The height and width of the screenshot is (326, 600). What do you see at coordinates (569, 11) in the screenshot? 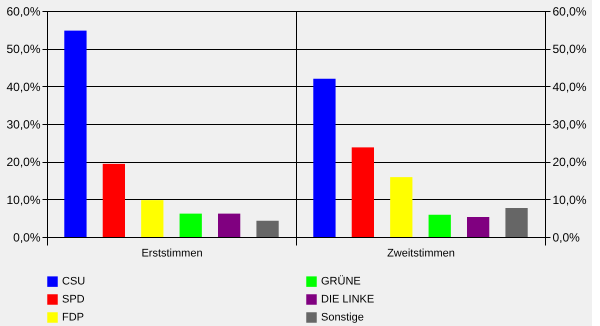
I see `y2-tick-label: 60,0%` at bounding box center [569, 11].